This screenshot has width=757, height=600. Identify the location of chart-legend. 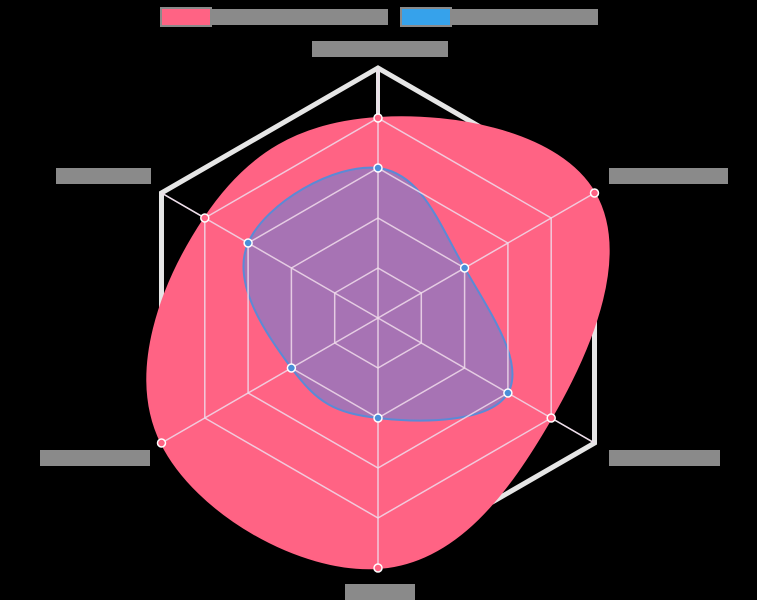
(379, 17).